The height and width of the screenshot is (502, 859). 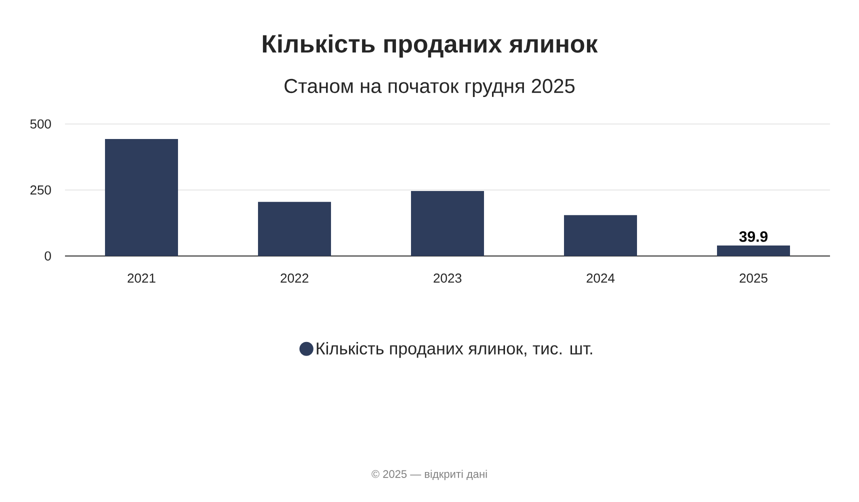 What do you see at coordinates (600, 278) in the screenshot?
I see `x-tick-label: 2024` at bounding box center [600, 278].